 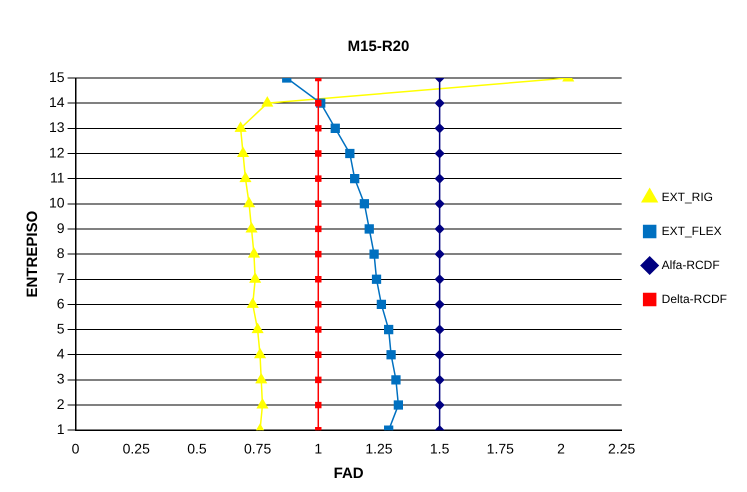 What do you see at coordinates (622, 448) in the screenshot?
I see `x-tick-label: 2.25` at bounding box center [622, 448].